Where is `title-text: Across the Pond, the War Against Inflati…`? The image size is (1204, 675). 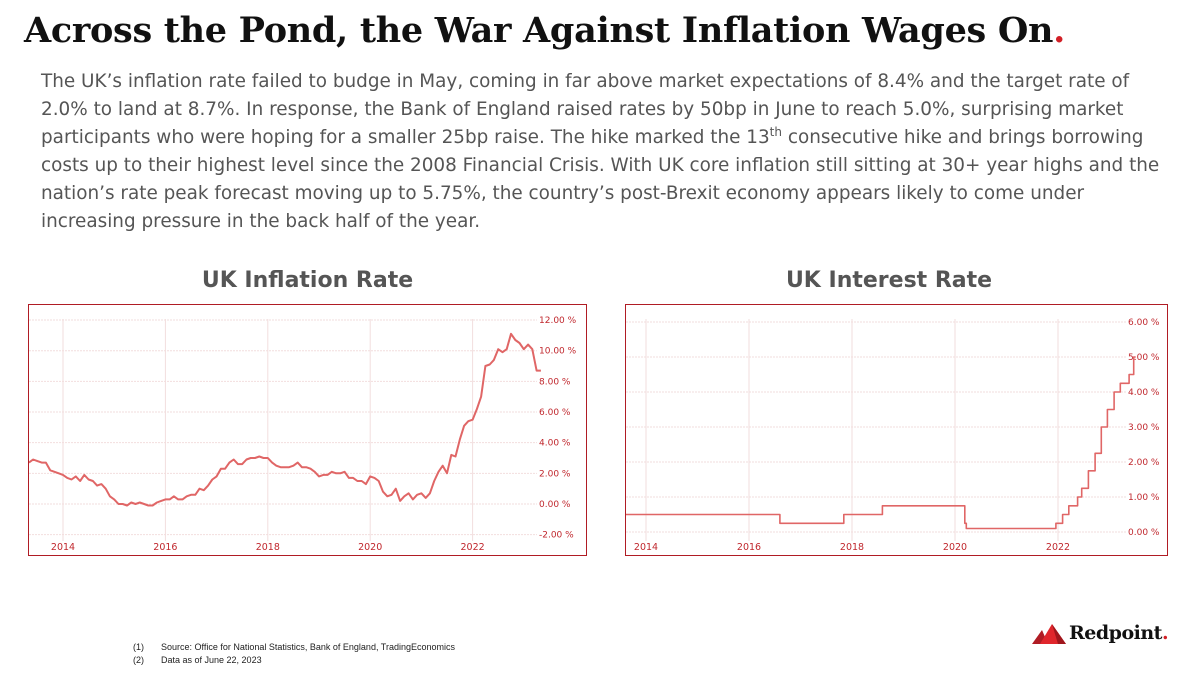 title-text: Across the Pond, the War Against Inflati… is located at coordinates (539, 30).